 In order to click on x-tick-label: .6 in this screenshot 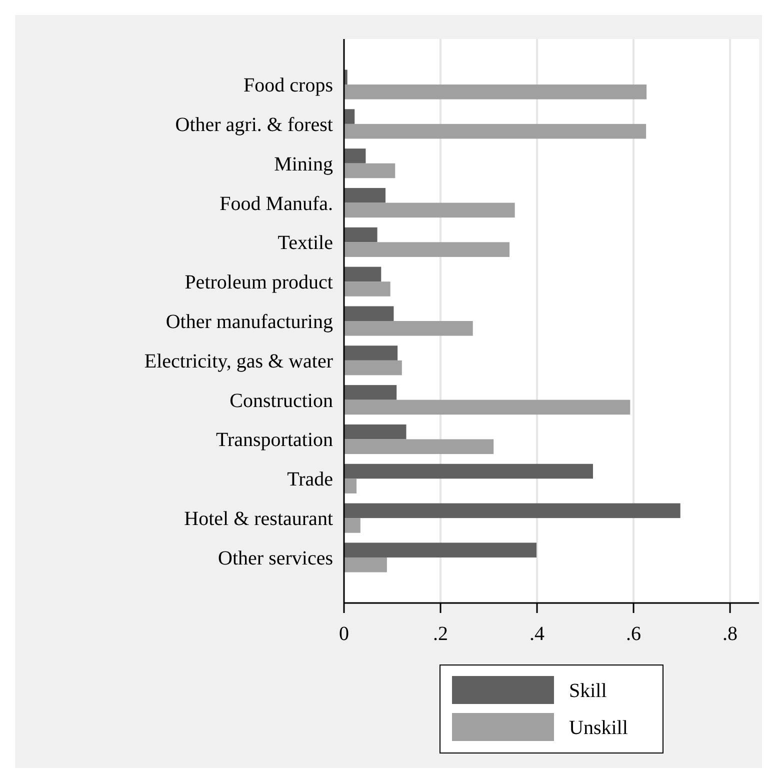, I will do `click(634, 634)`.